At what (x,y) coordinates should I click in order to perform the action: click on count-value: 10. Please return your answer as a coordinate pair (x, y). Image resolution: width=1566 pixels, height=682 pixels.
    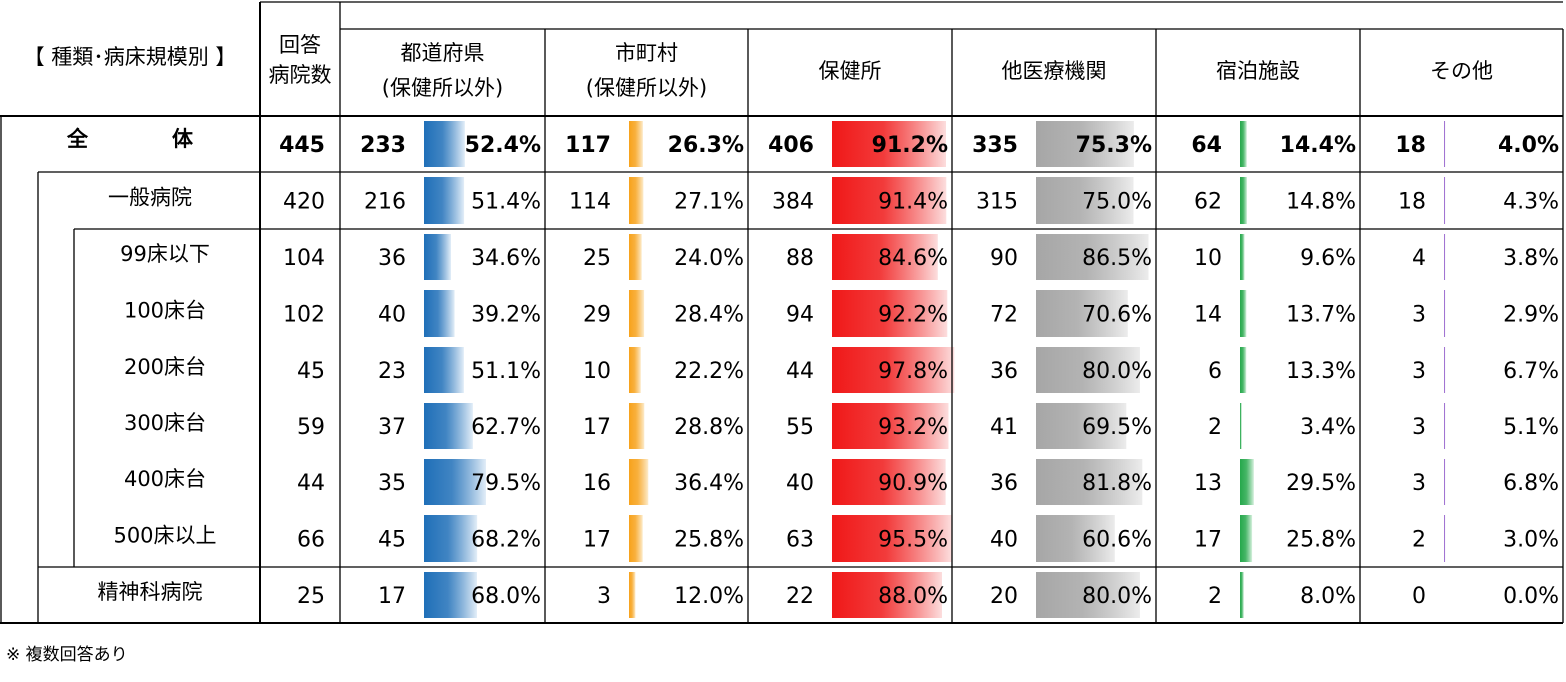
    Looking at the image, I should click on (1208, 258).